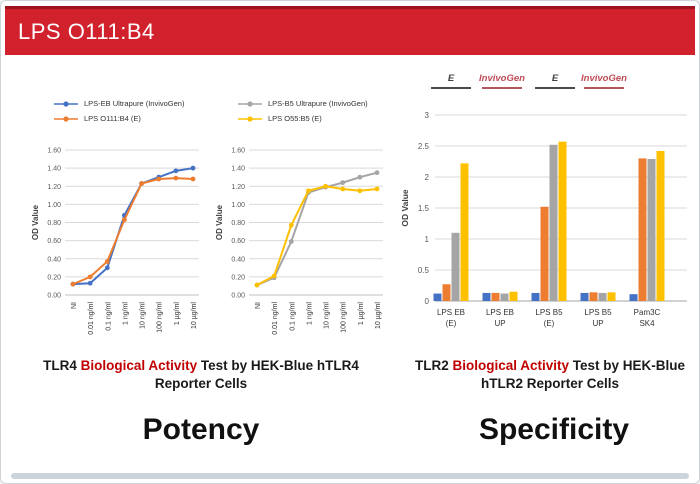 Image resolution: width=700 pixels, height=484 pixels. What do you see at coordinates (427, 115) in the screenshot?
I see `svg-text: 3` at bounding box center [427, 115].